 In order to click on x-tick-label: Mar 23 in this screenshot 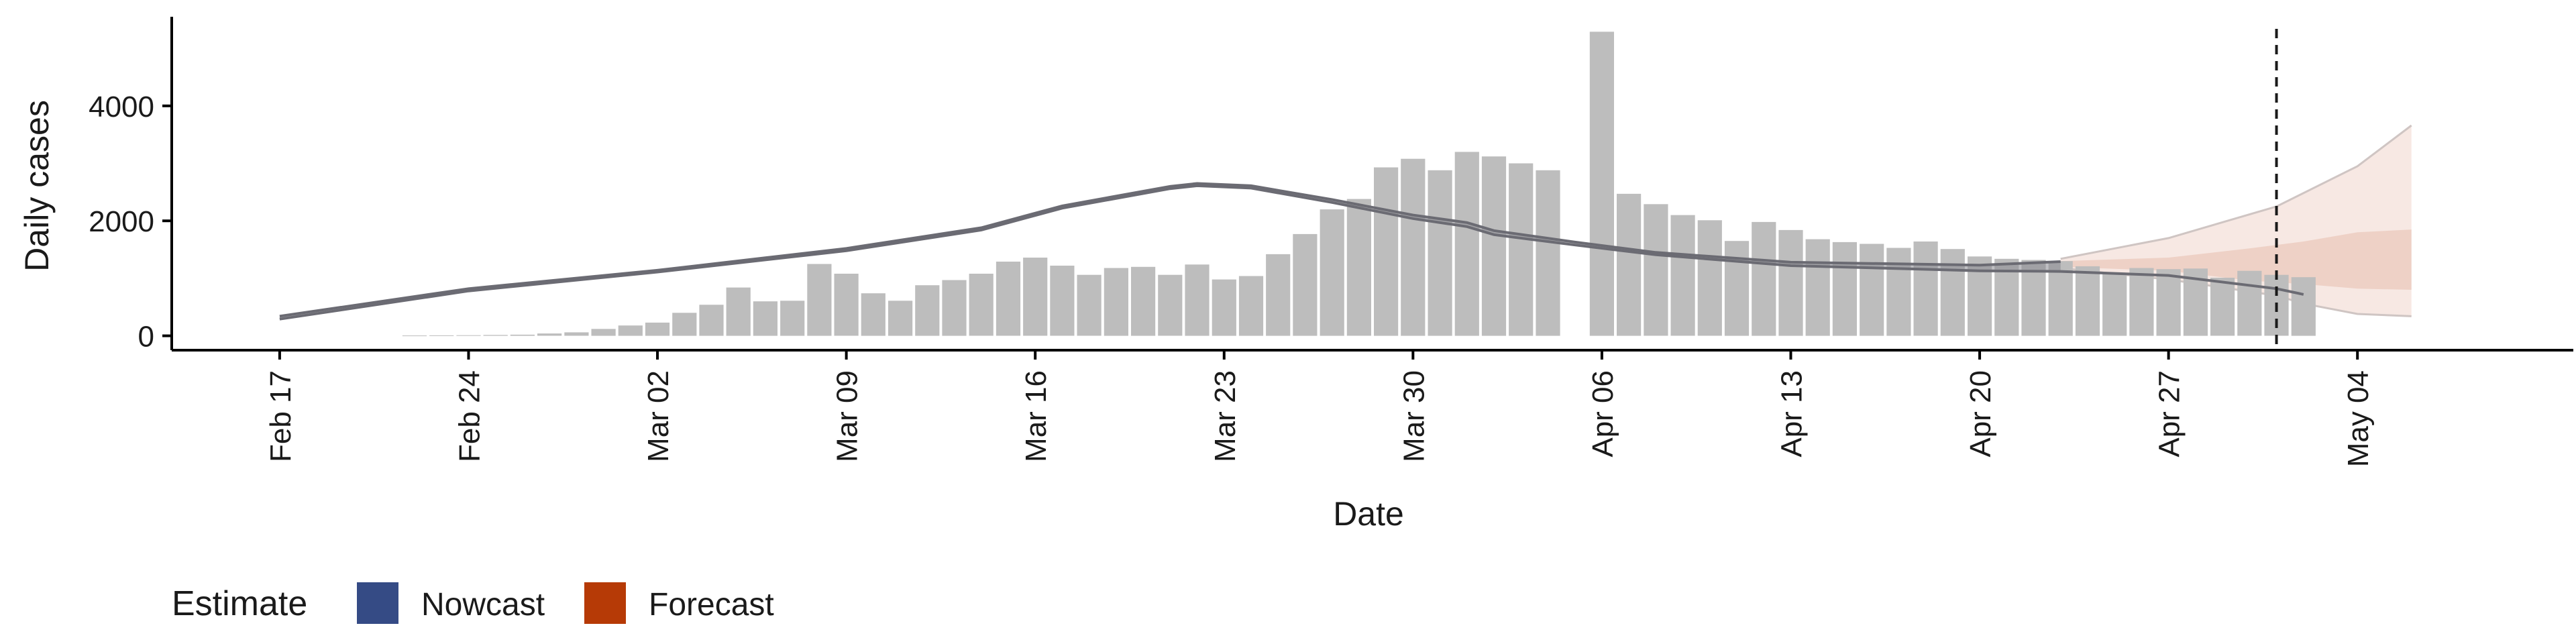, I will do `click(1225, 416)`.